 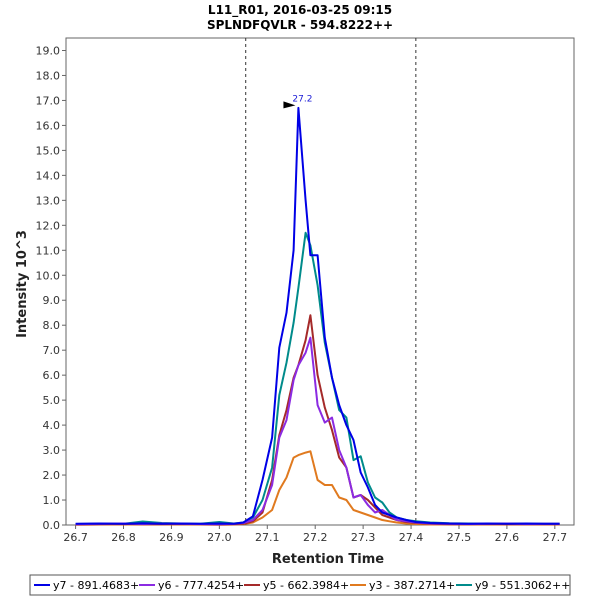 What do you see at coordinates (48, 250) in the screenshot?
I see `y-tick-label: 11.0` at bounding box center [48, 250].